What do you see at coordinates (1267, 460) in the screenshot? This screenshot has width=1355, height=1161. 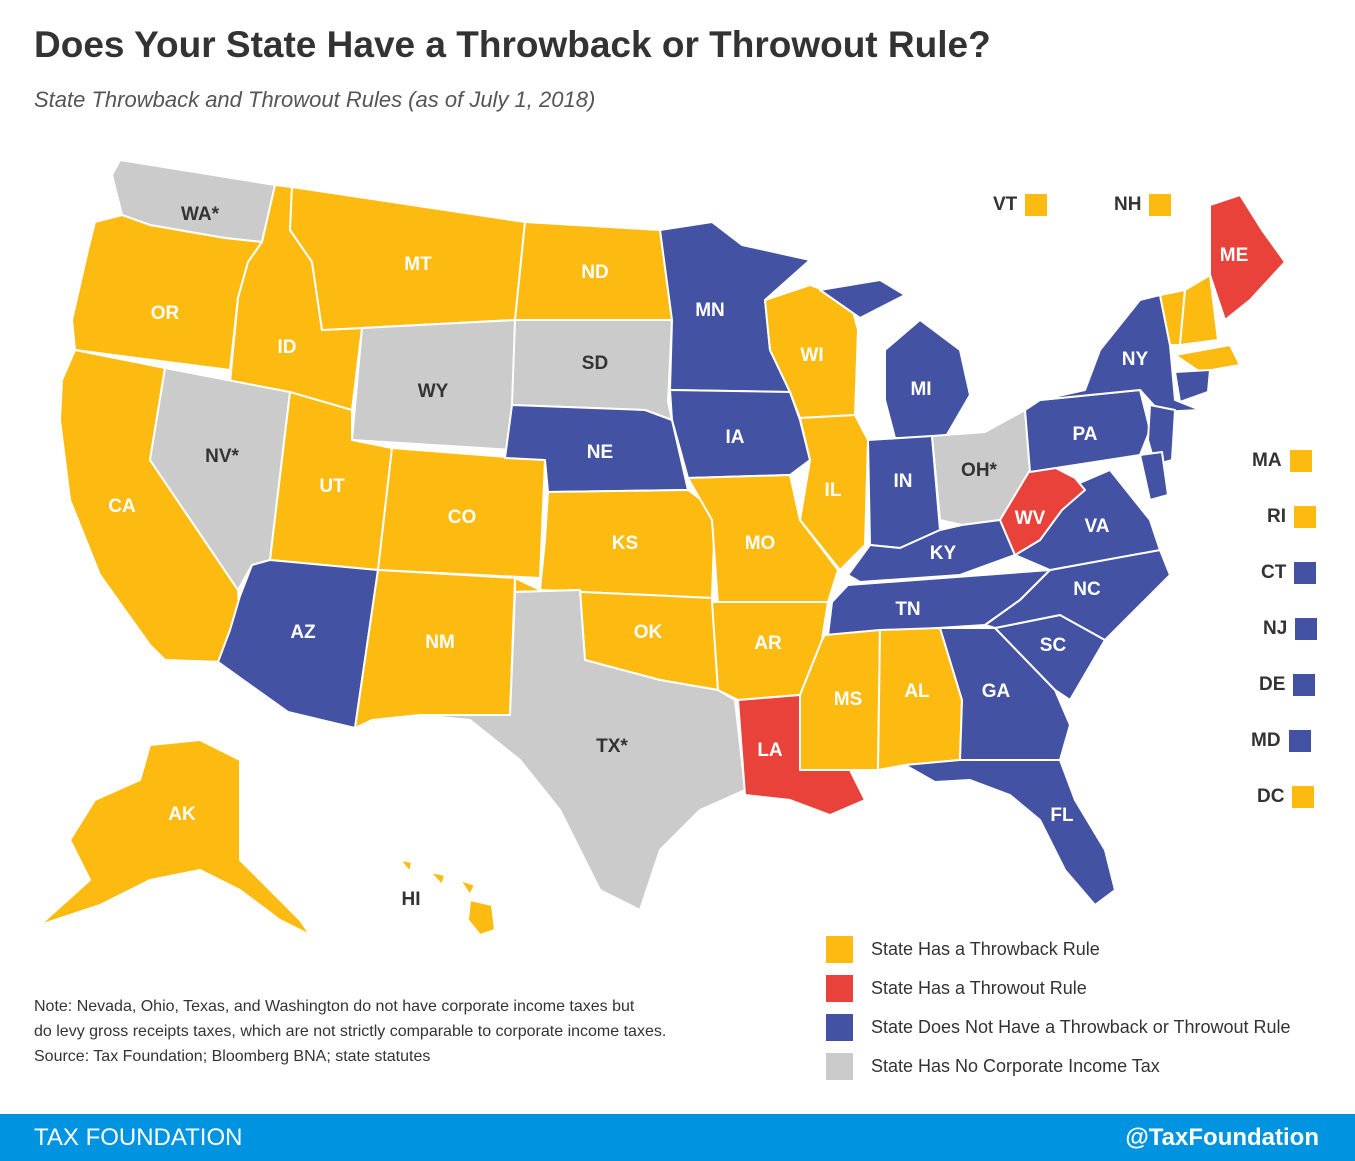 I see `small-state-label: MA` at bounding box center [1267, 460].